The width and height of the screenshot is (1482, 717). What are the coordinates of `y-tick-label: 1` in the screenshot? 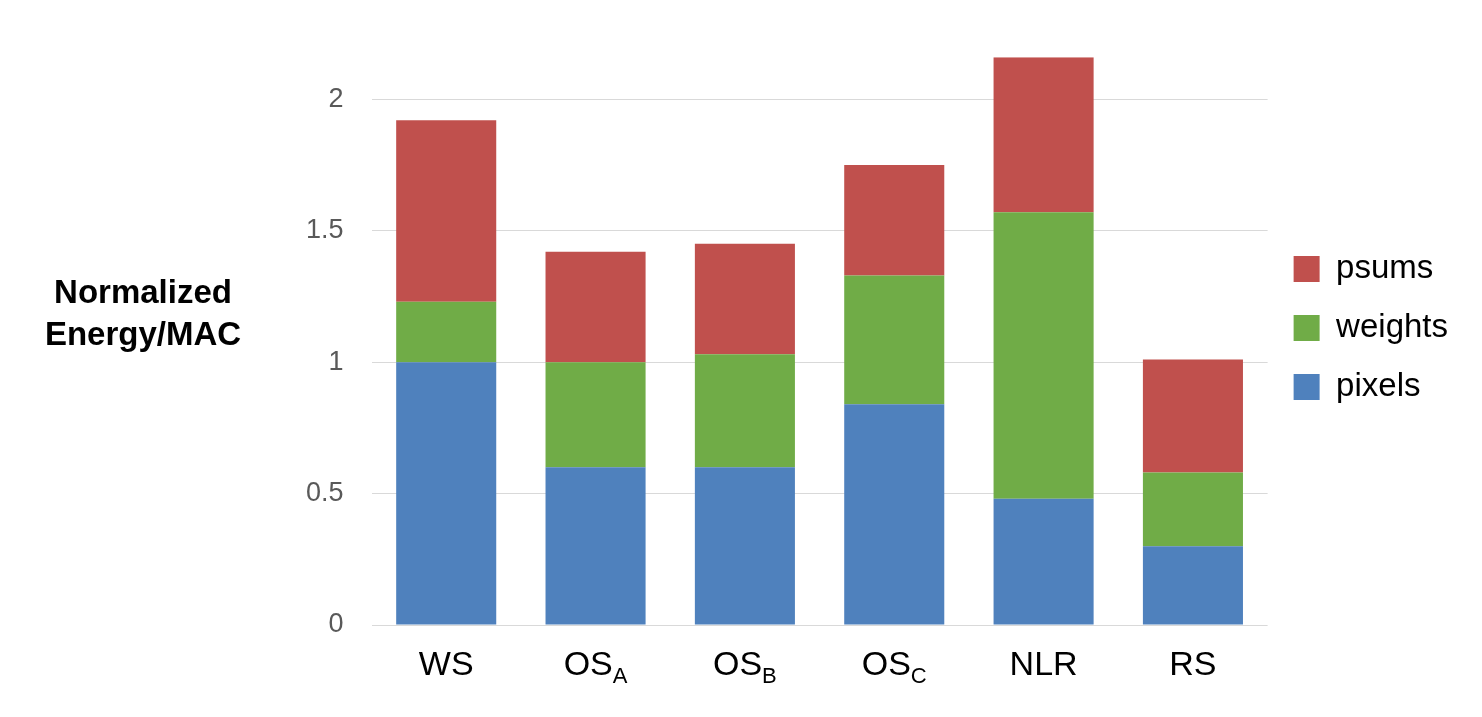 It's located at (336, 360).